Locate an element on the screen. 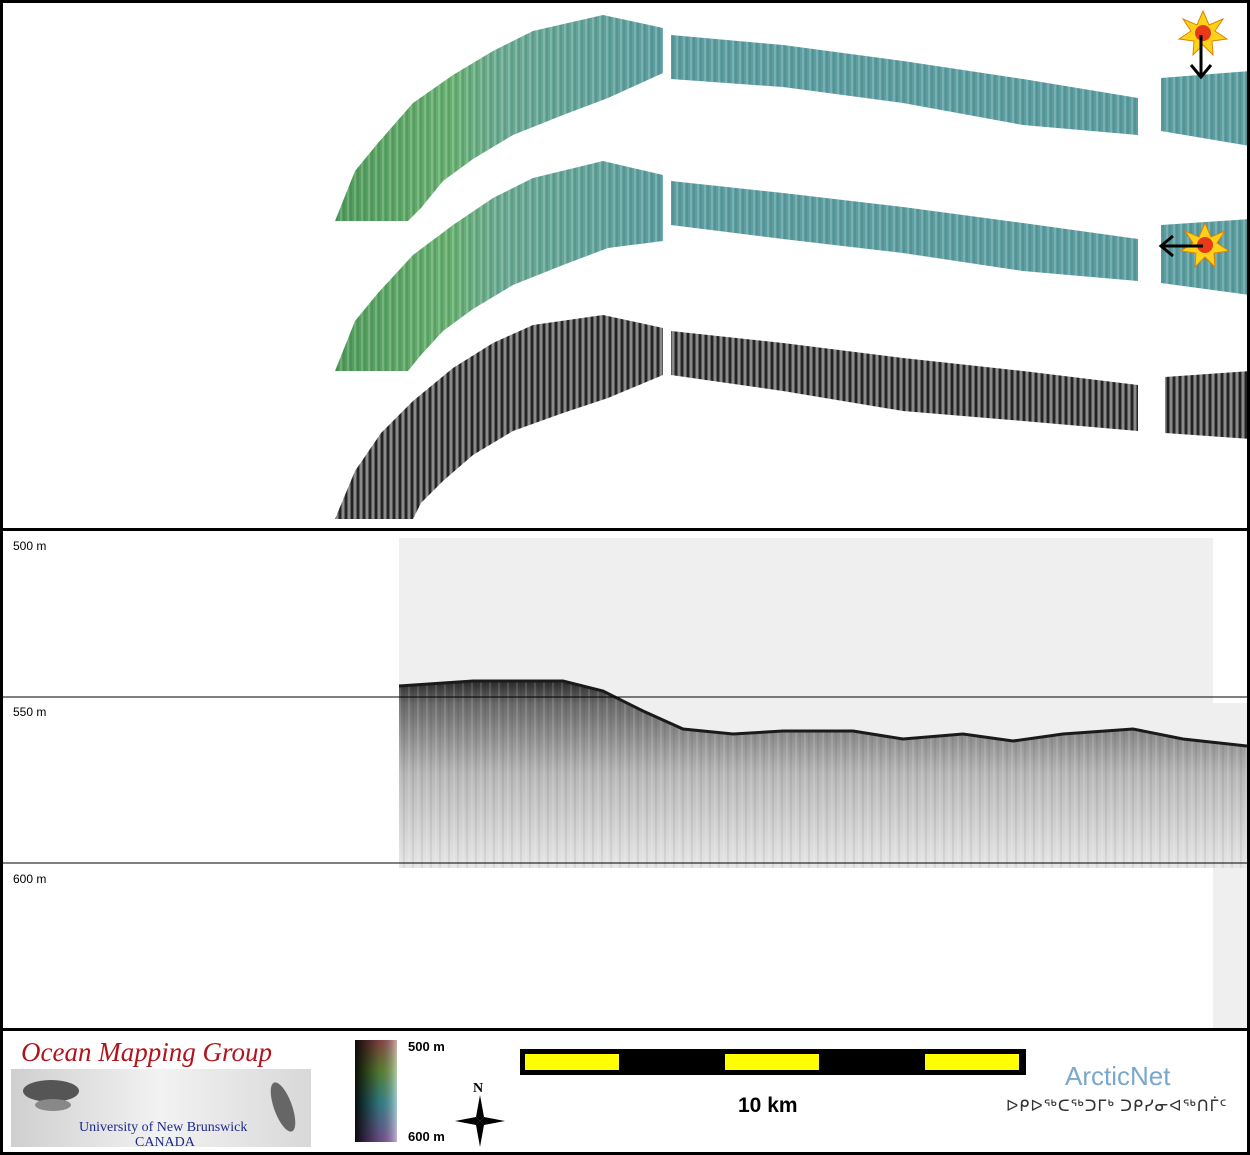 The image size is (1250, 1155). arrow-down-icon is located at coordinates (1201, 57).